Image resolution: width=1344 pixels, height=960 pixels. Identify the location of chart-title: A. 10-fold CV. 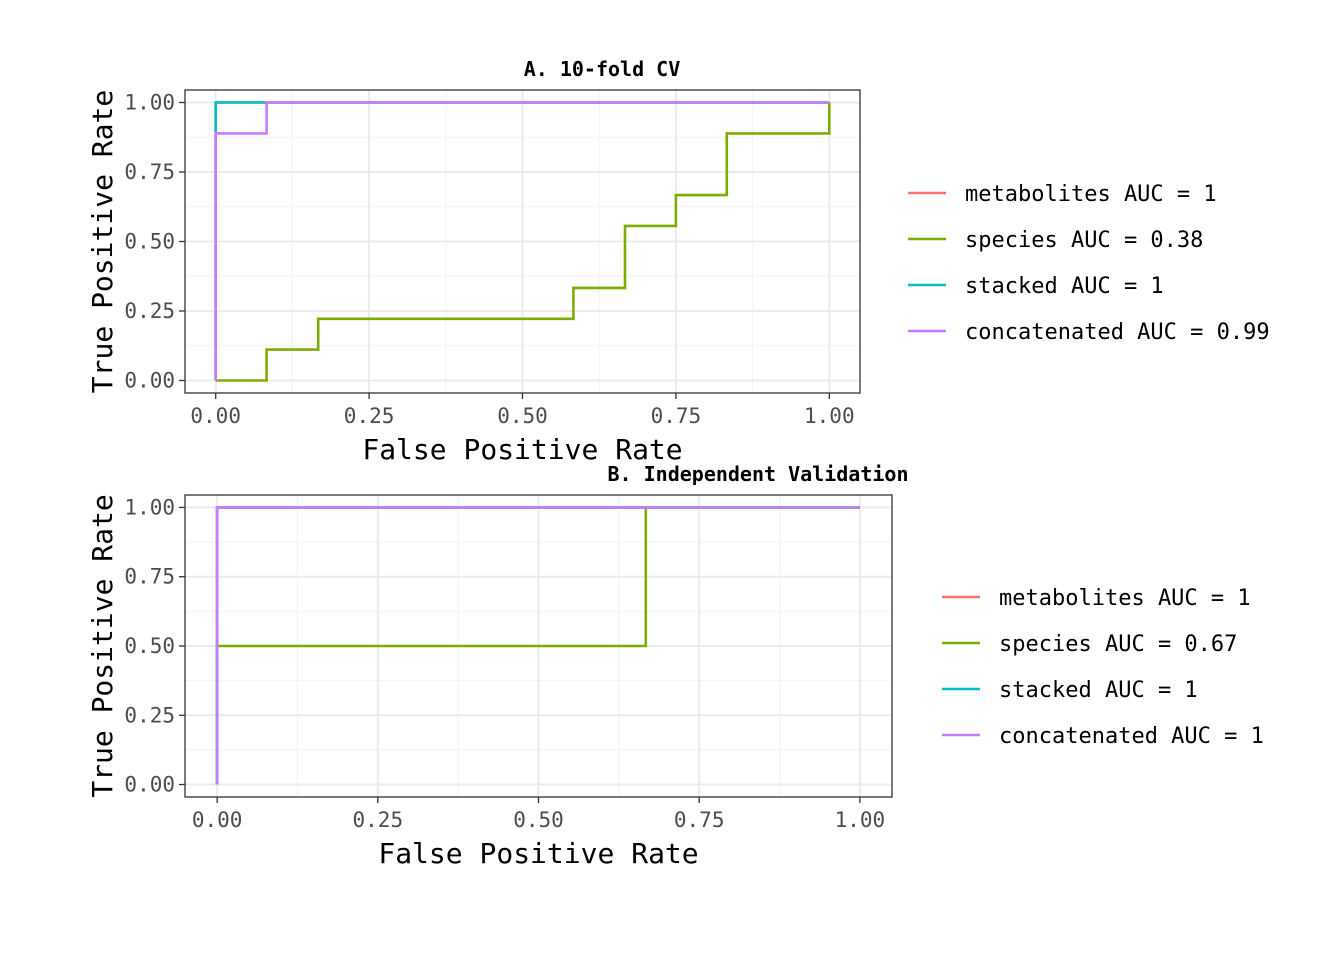
(602, 69).